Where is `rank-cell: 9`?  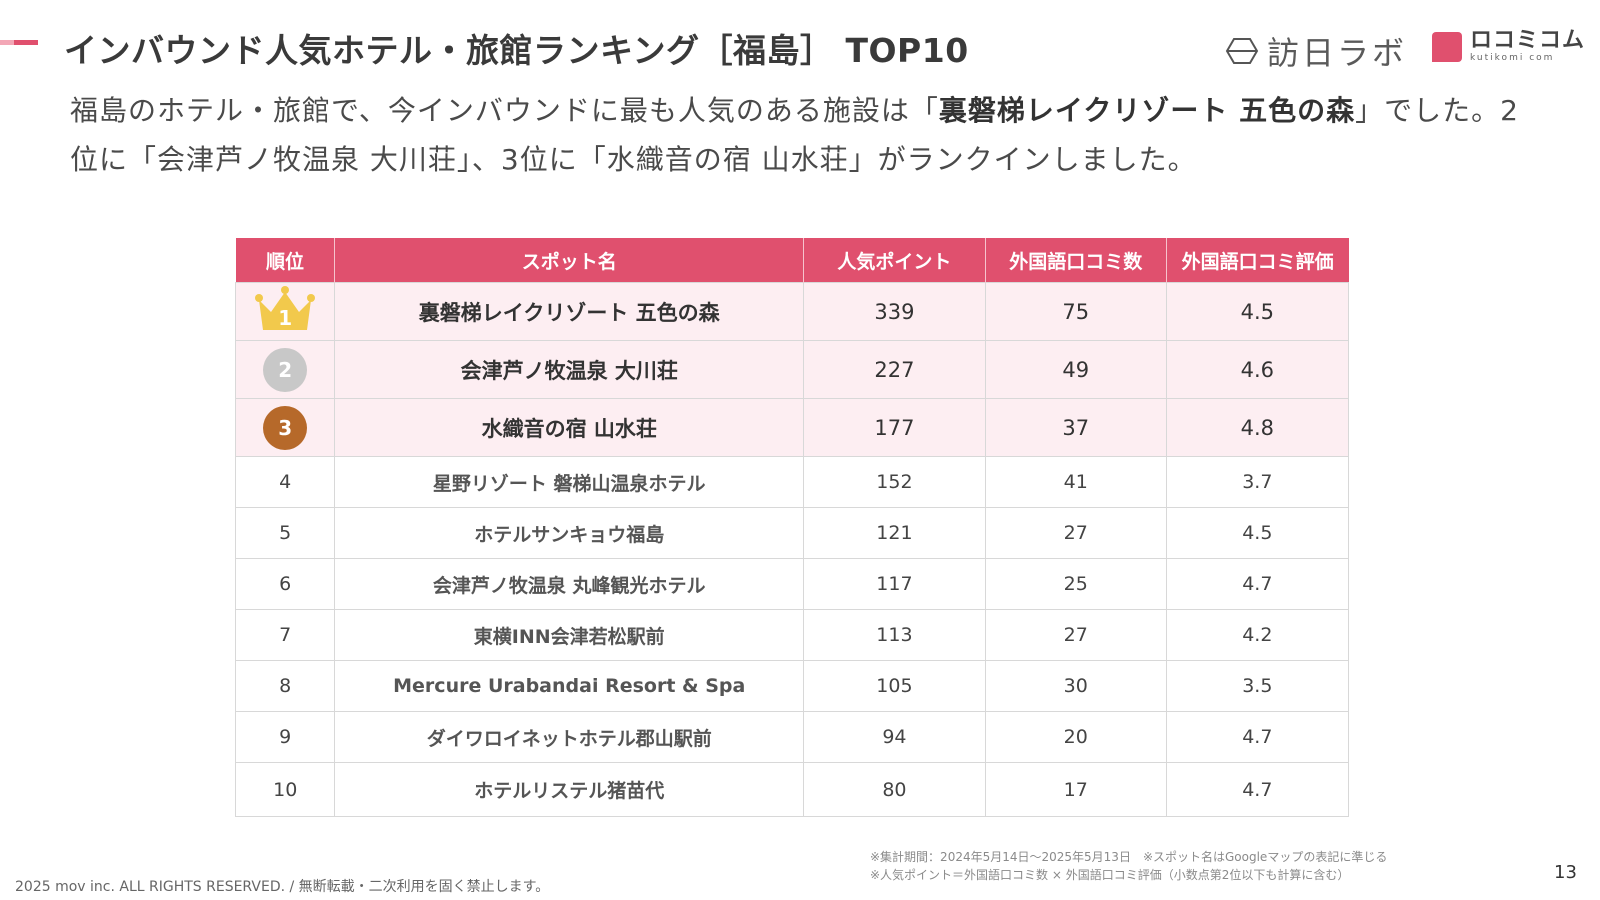 rank-cell: 9 is located at coordinates (285, 737).